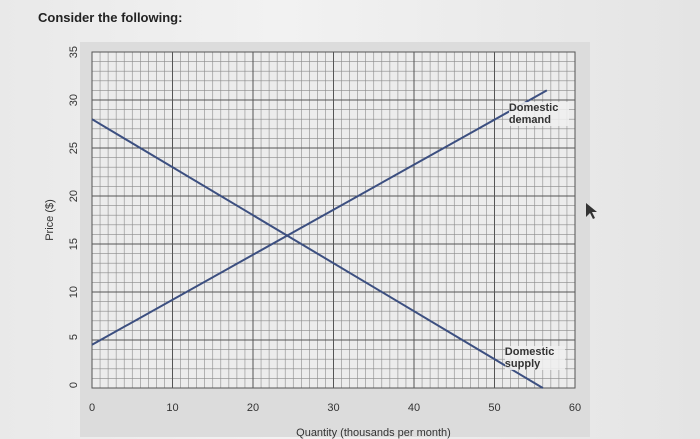 The width and height of the screenshot is (700, 439). What do you see at coordinates (74, 292) in the screenshot?
I see `y-tick-label: 10` at bounding box center [74, 292].